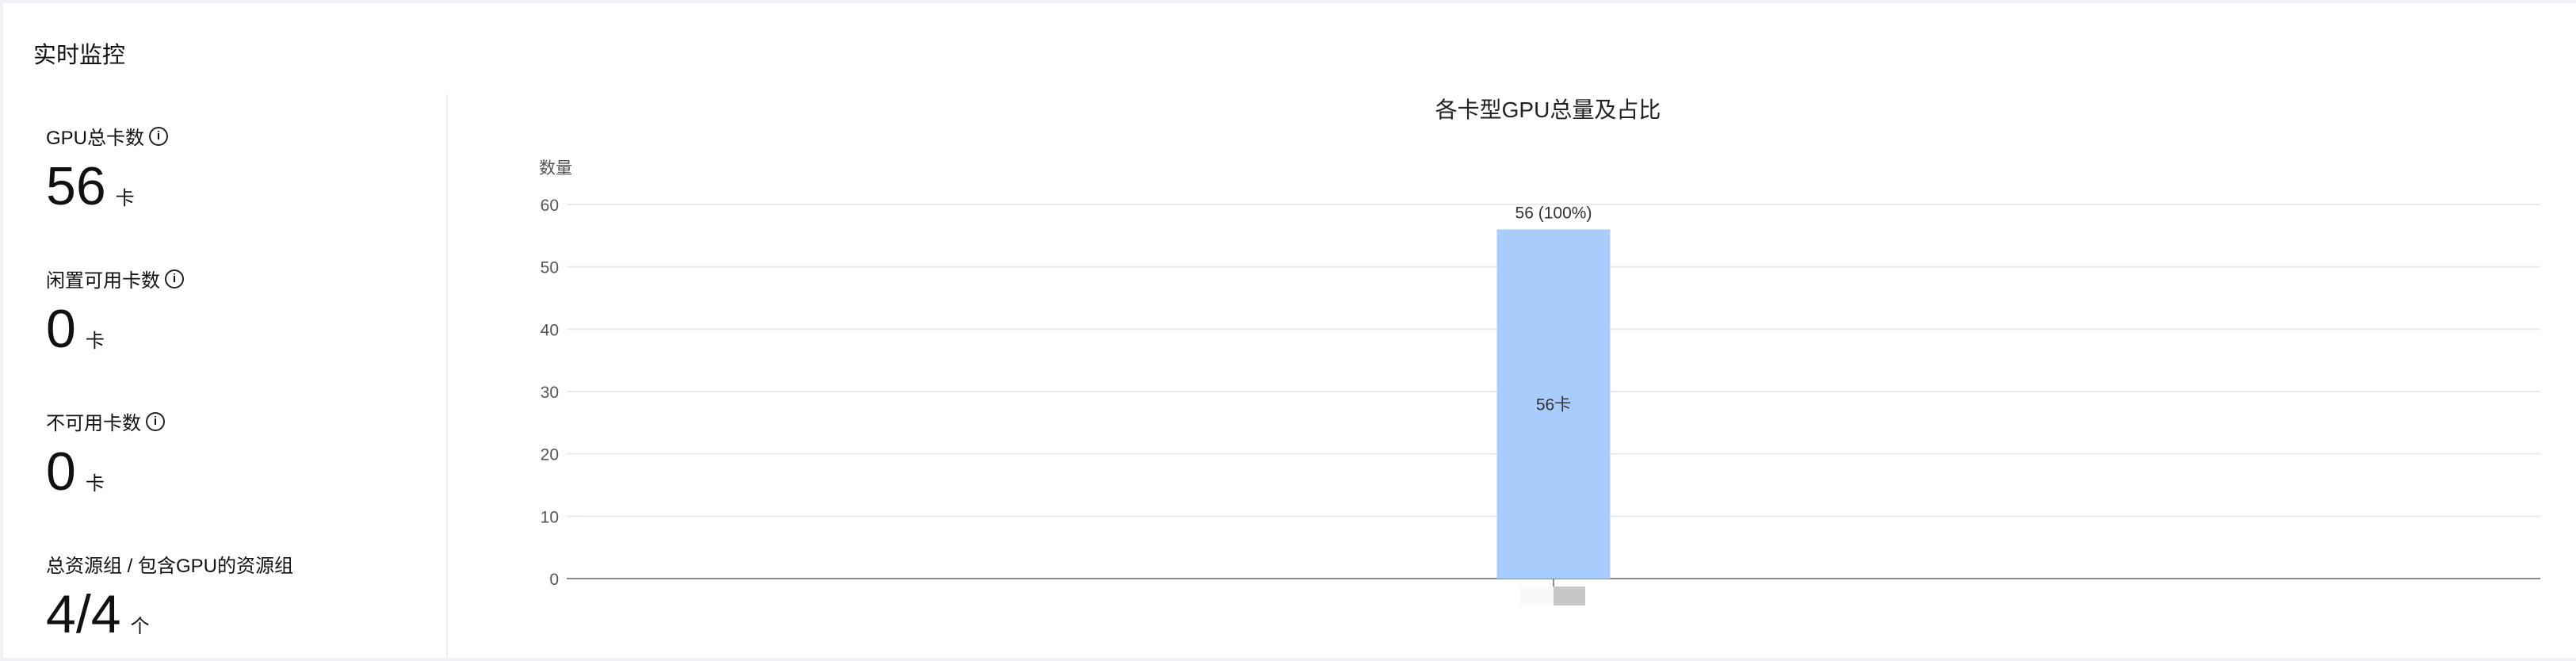  I want to click on bar, so click(1553, 404).